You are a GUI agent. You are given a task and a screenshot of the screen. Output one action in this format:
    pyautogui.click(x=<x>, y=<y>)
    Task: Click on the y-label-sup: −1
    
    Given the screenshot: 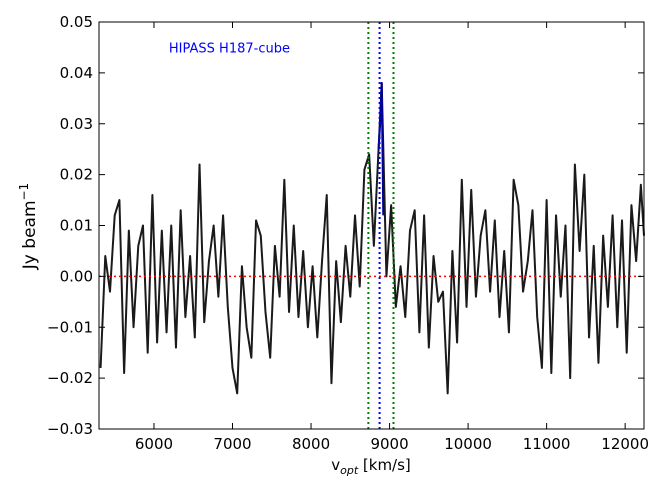 What is the action you would take?
    pyautogui.click(x=24, y=192)
    